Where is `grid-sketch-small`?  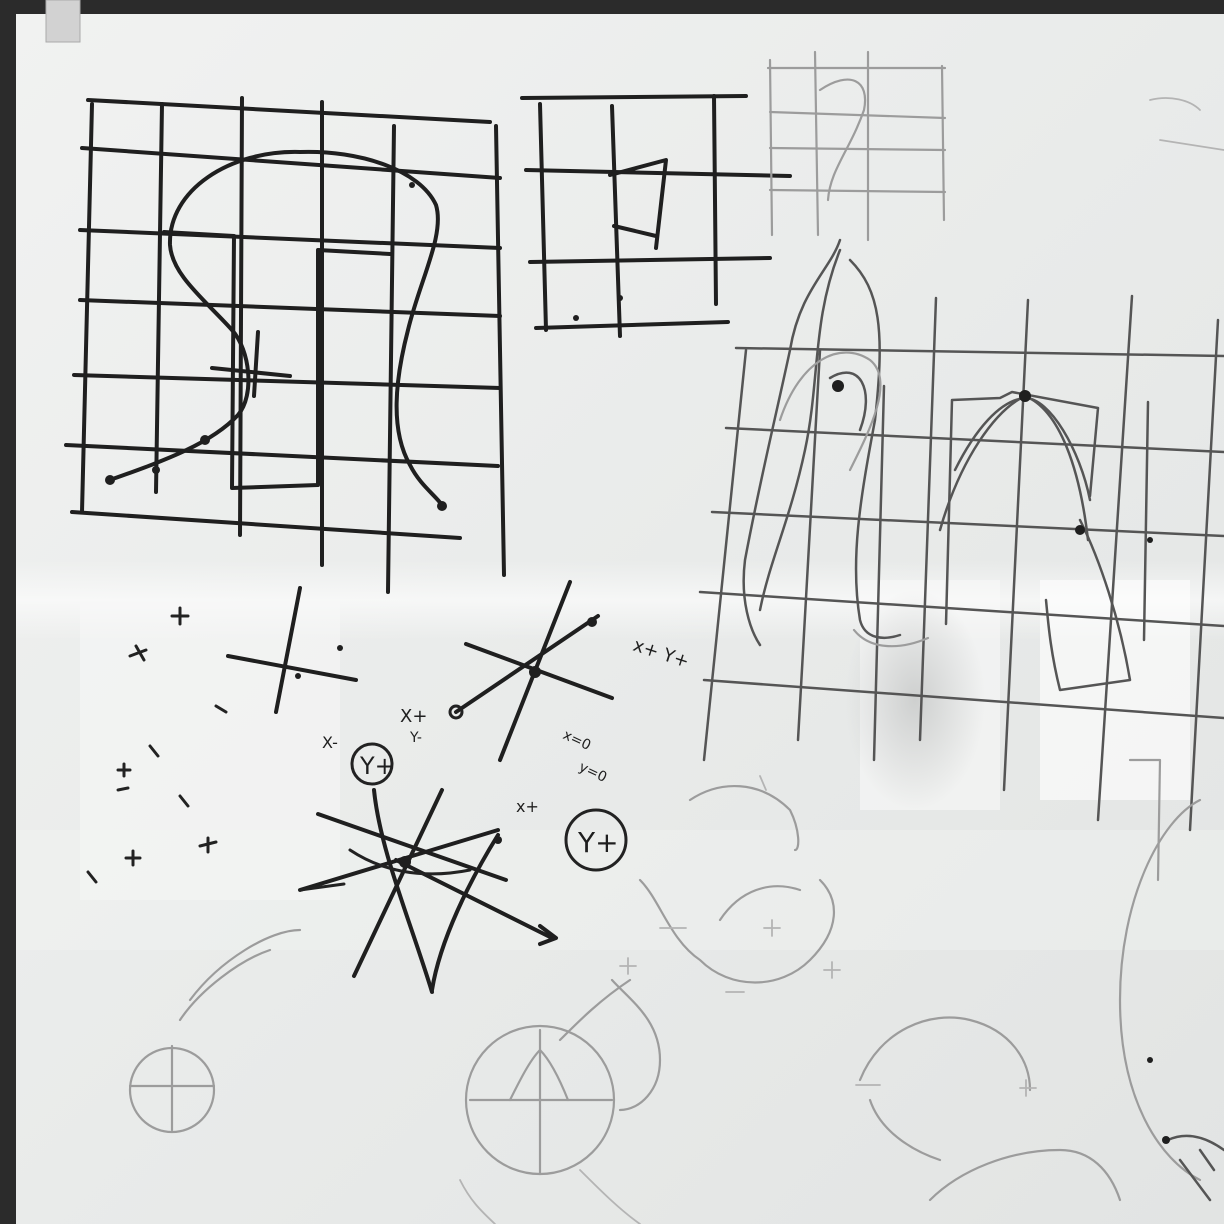 grid-sketch-small is located at coordinates (656, 216).